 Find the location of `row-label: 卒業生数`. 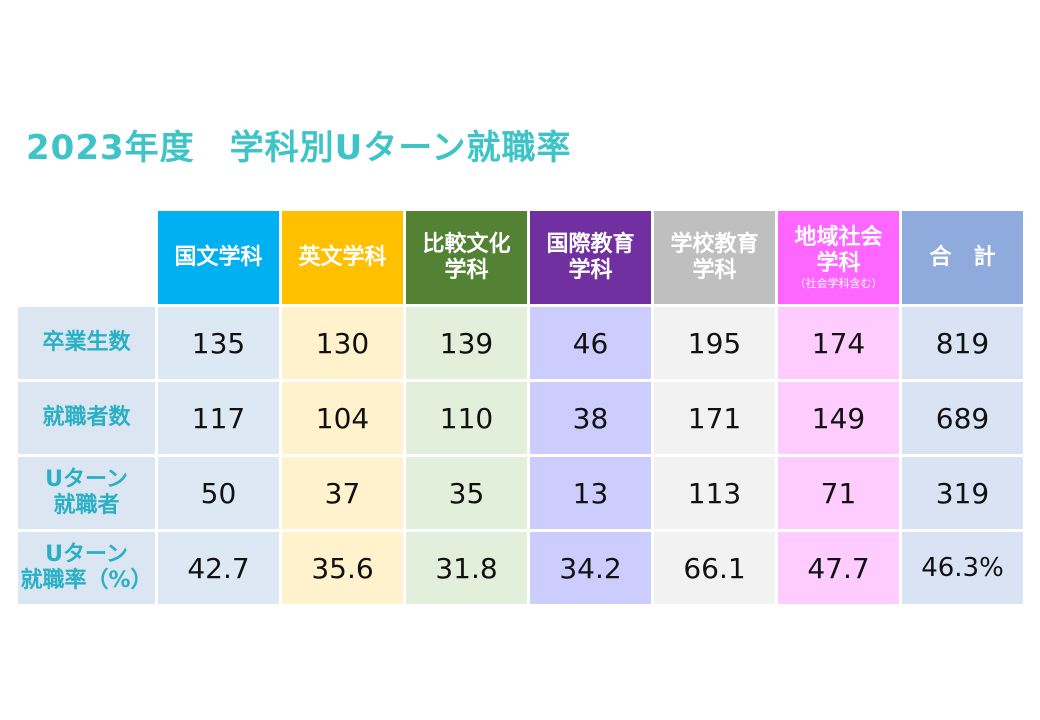

row-label: 卒業生数 is located at coordinates (86, 343).